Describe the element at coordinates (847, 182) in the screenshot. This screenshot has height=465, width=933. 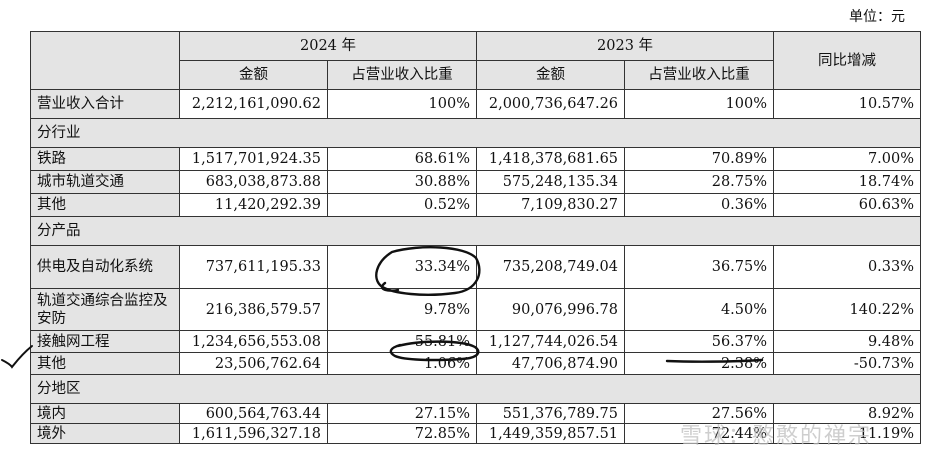
I see `cell-yoy: 18.74%` at that location.